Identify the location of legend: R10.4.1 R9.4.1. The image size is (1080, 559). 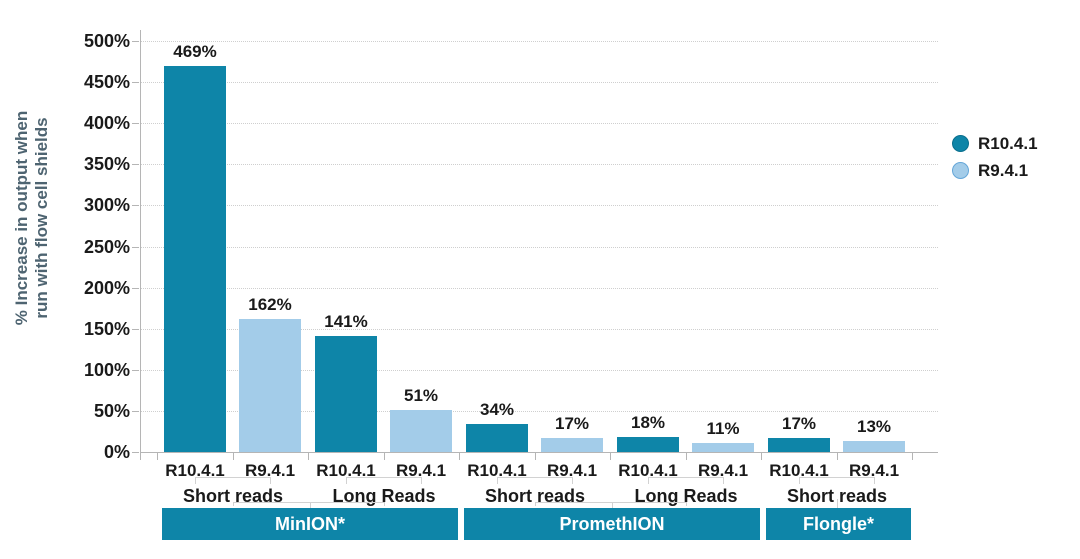
(995, 159).